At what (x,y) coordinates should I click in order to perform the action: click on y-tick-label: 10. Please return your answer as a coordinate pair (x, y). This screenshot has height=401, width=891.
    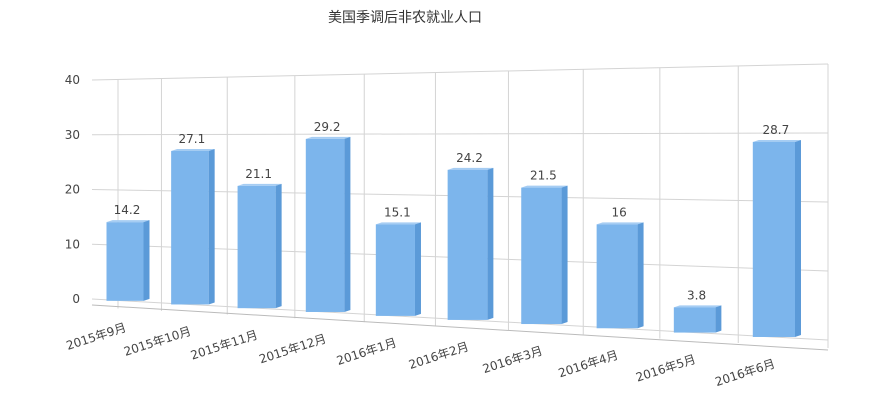
    Looking at the image, I should click on (72, 244).